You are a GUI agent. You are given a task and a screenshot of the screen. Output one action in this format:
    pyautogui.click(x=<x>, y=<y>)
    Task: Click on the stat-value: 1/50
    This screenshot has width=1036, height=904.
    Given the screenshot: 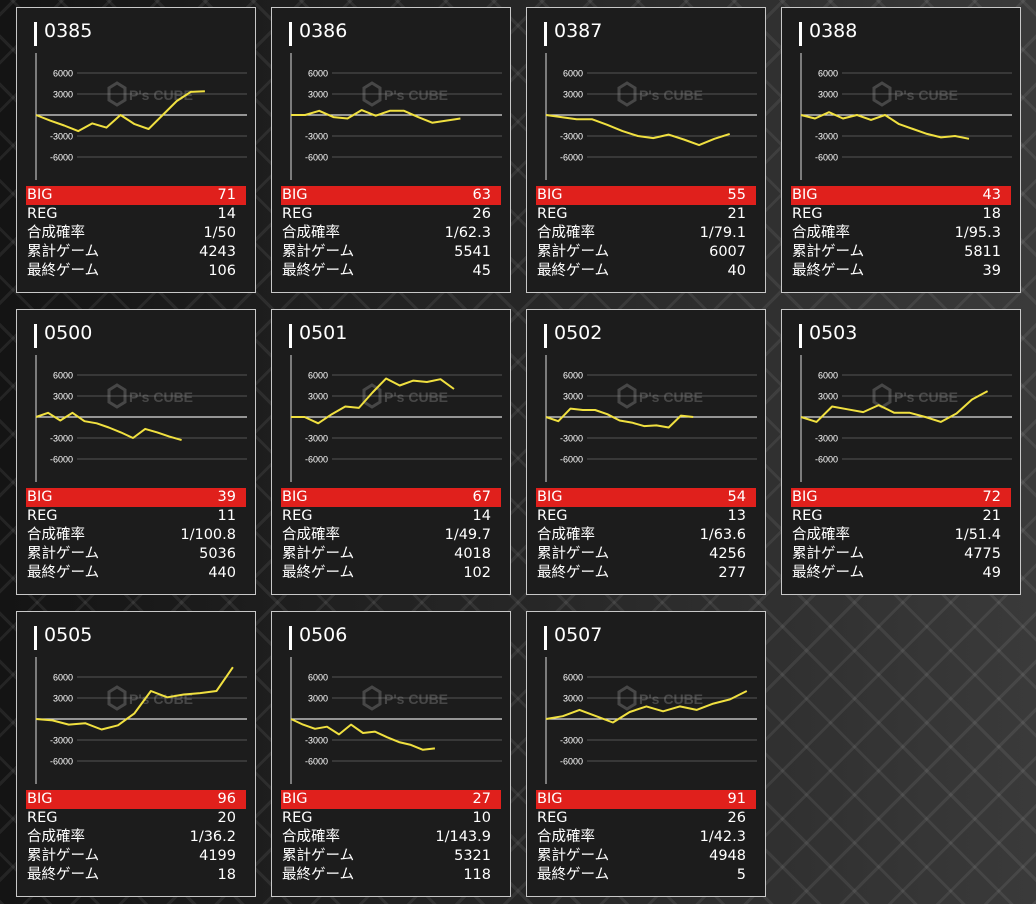 What is the action you would take?
    pyautogui.click(x=219, y=233)
    